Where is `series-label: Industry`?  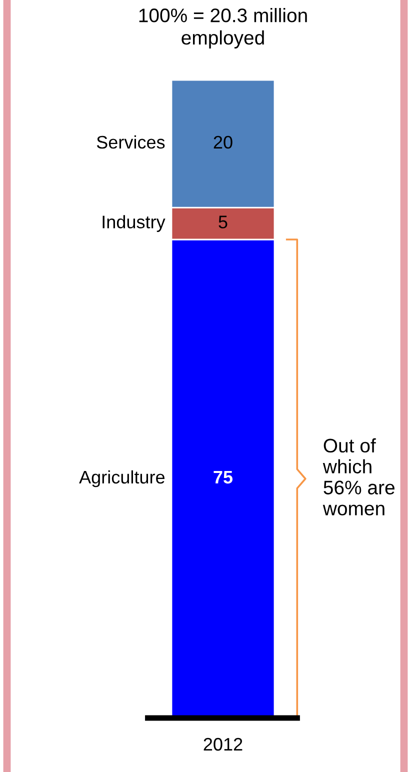 series-label: Industry is located at coordinates (134, 223).